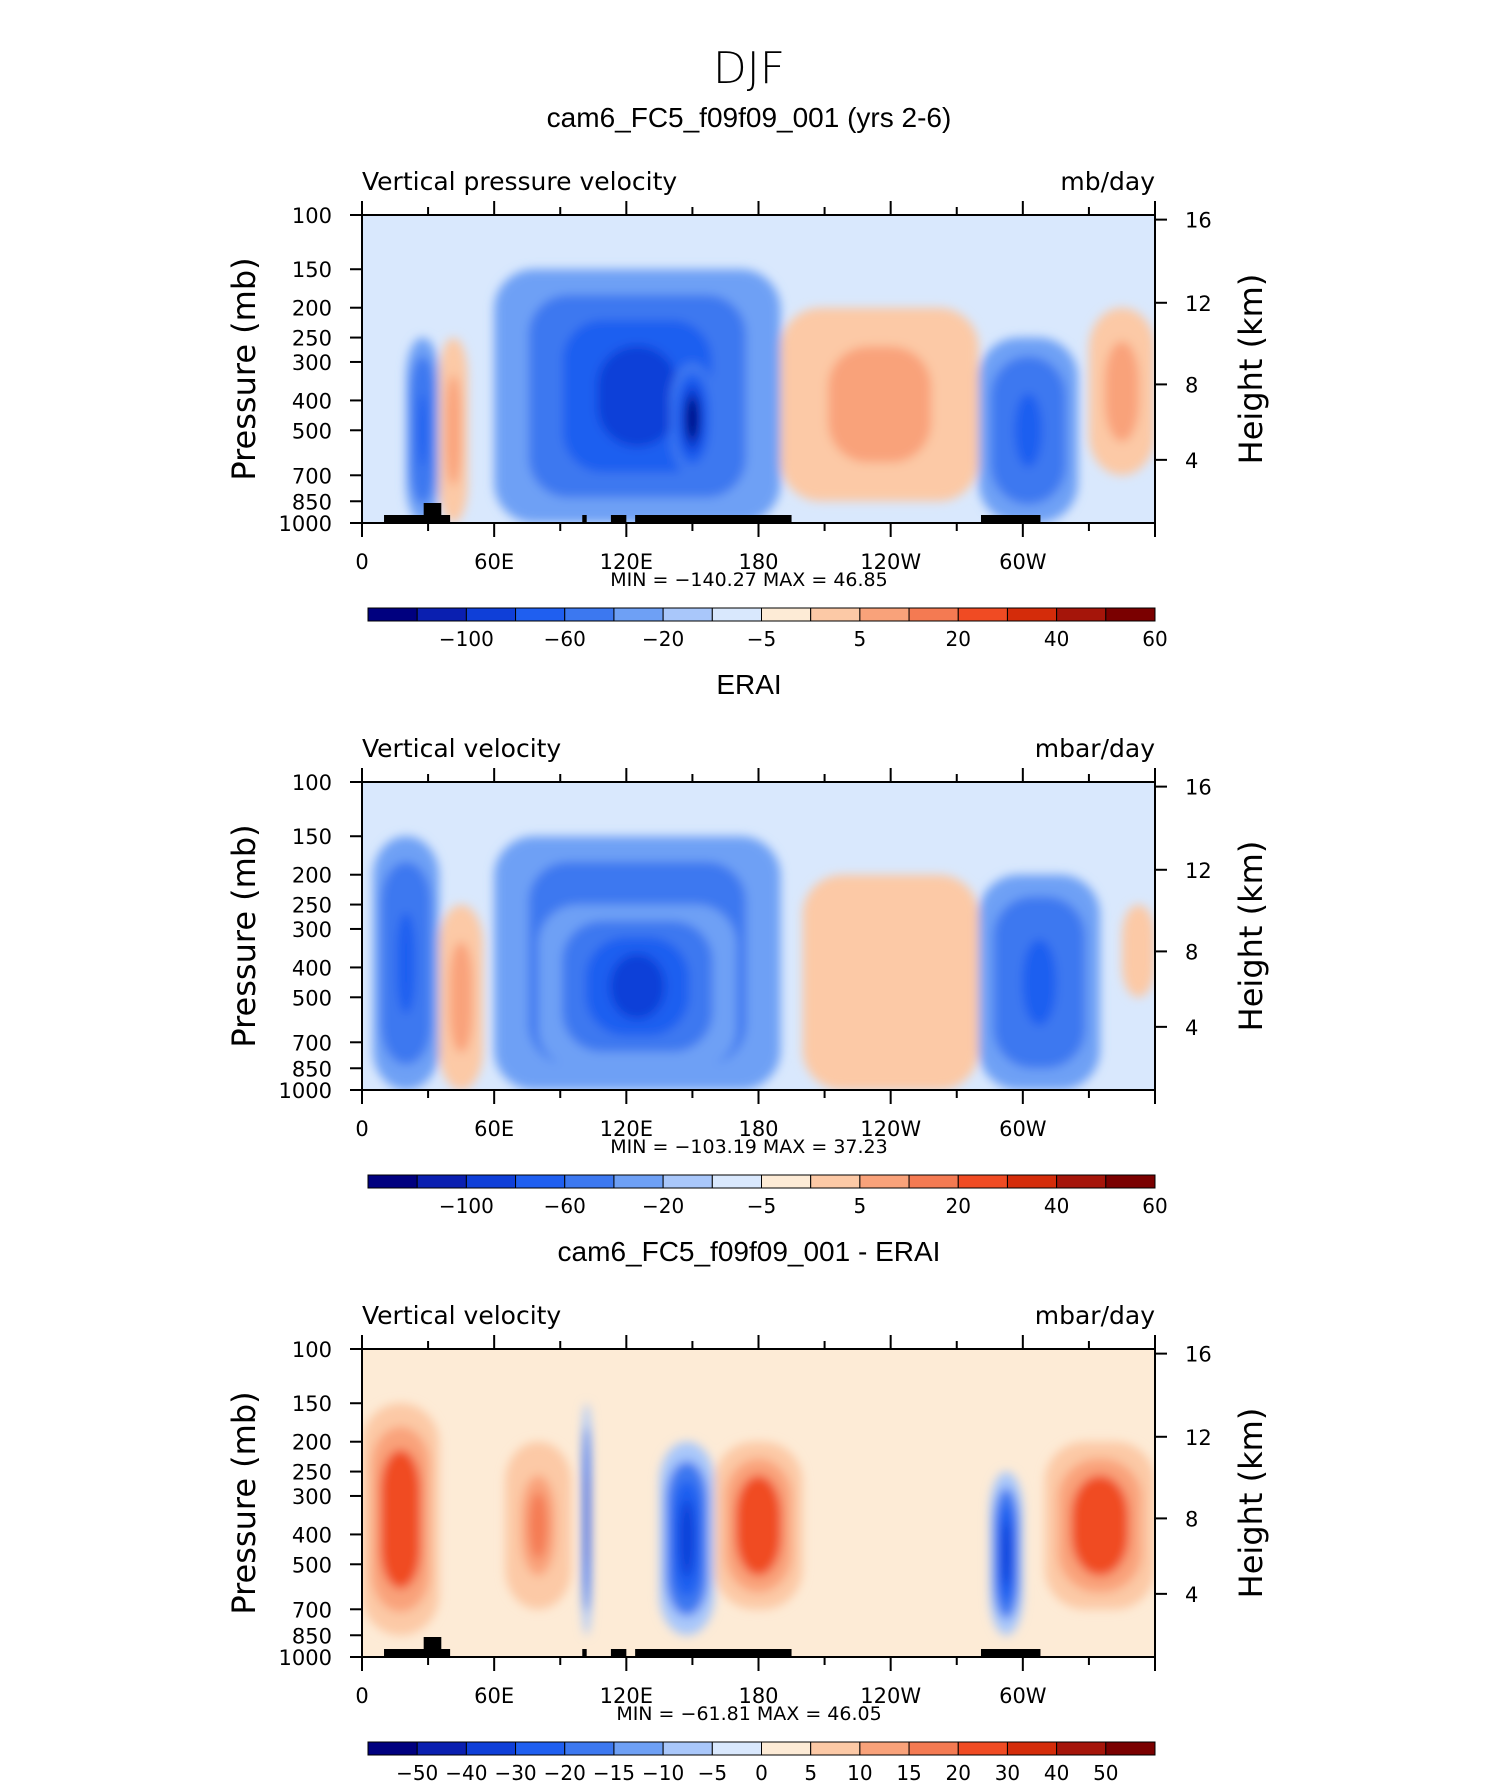 The image size is (1498, 1784). What do you see at coordinates (494, 1696) in the screenshot?
I see `x-tick-label: 60E` at bounding box center [494, 1696].